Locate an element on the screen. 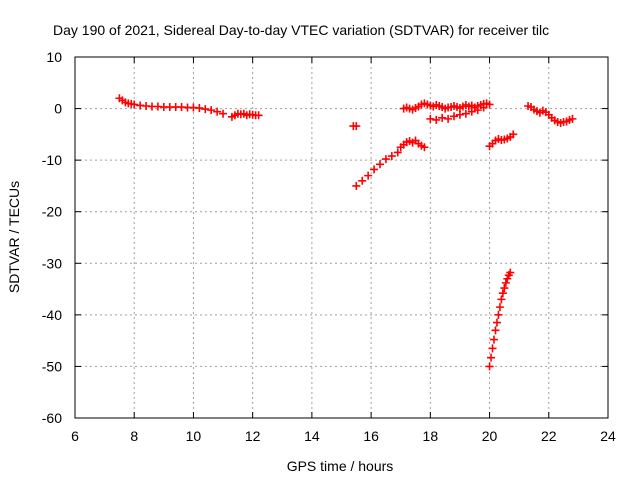  x-tick-label: 8 is located at coordinates (134, 436).